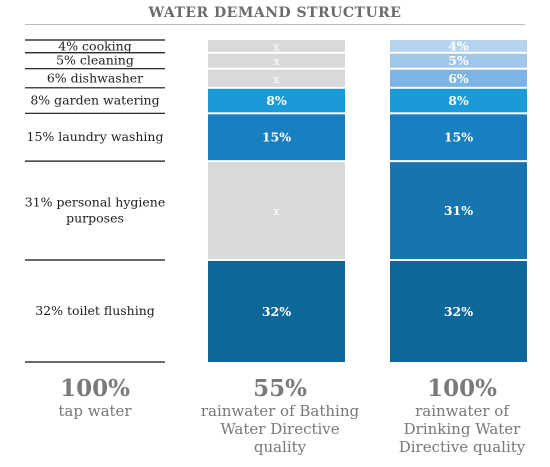 The height and width of the screenshot is (467, 550). What do you see at coordinates (462, 388) in the screenshot?
I see `footer-drinking-water-percent: 100%` at bounding box center [462, 388].